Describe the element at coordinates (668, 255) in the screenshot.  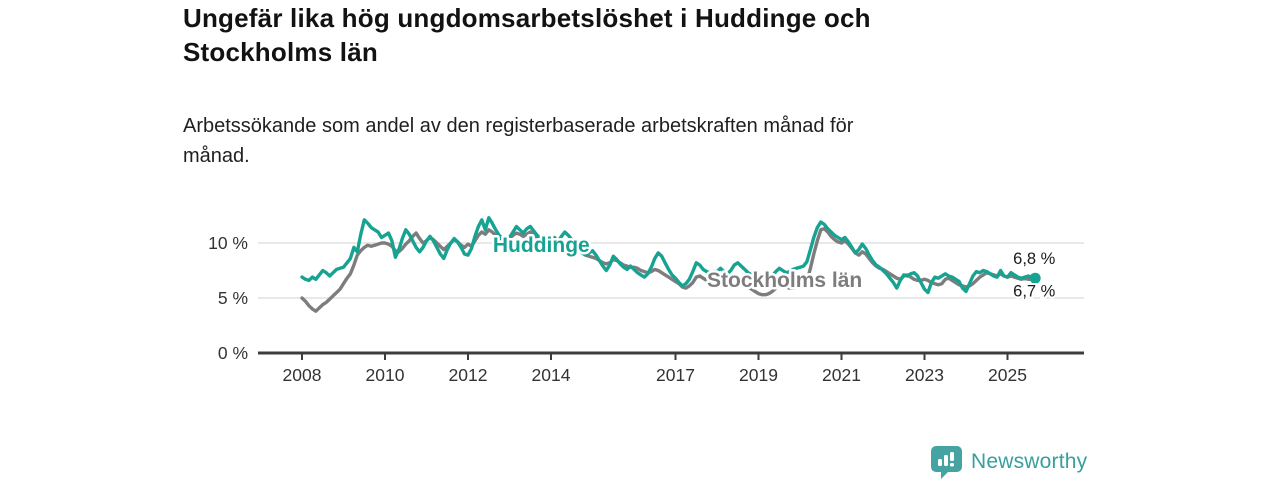
I see `series-line-huddinge` at that location.